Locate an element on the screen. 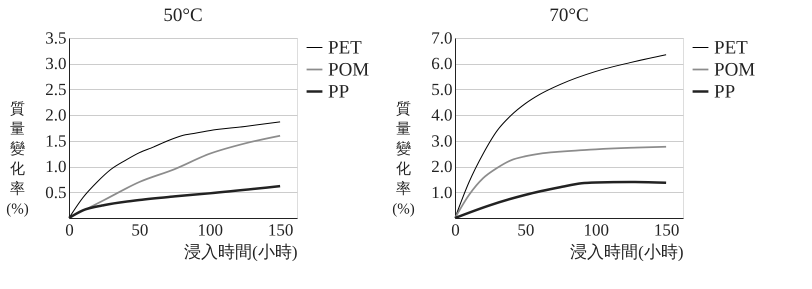 This screenshot has height=289, width=812. y-tick-label: 0.5 is located at coordinates (55, 192).